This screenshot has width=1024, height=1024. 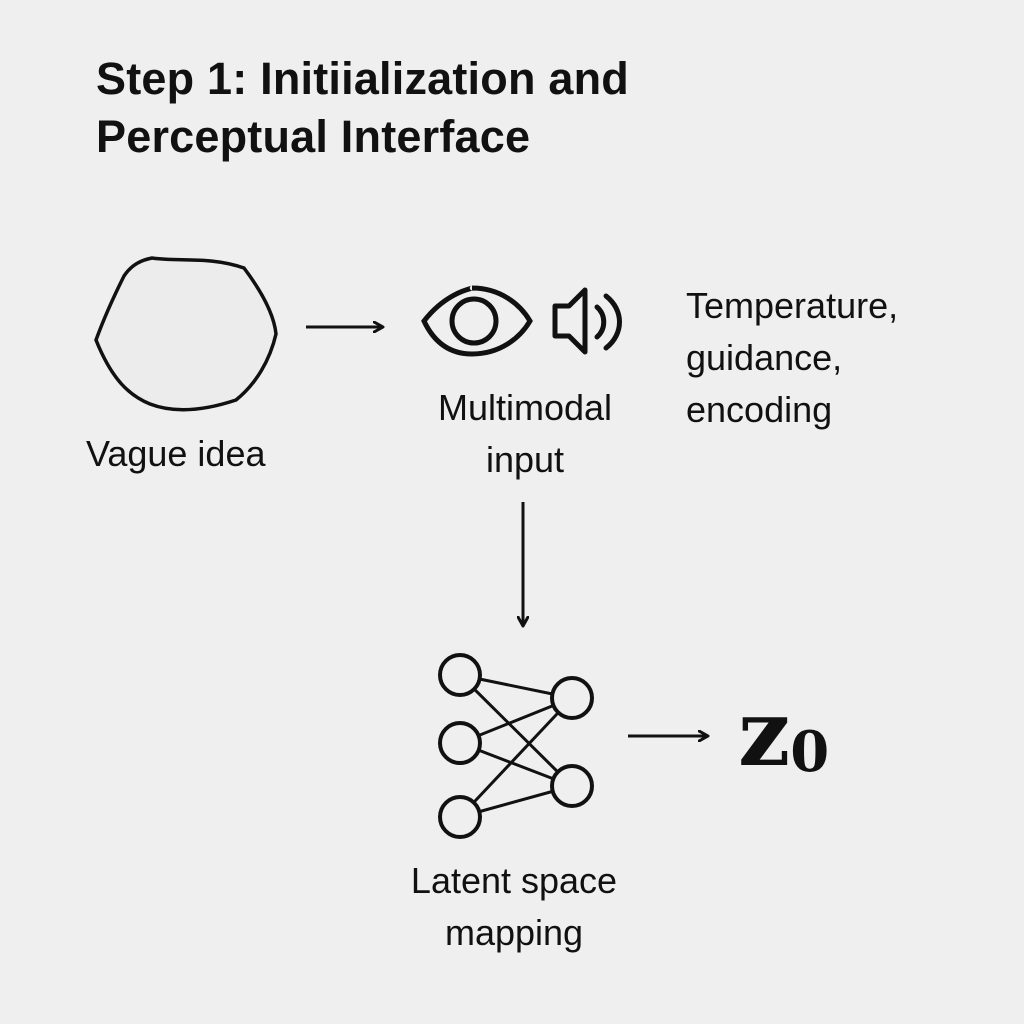 I want to click on latent-line-1: Latent space, so click(x=514, y=880).